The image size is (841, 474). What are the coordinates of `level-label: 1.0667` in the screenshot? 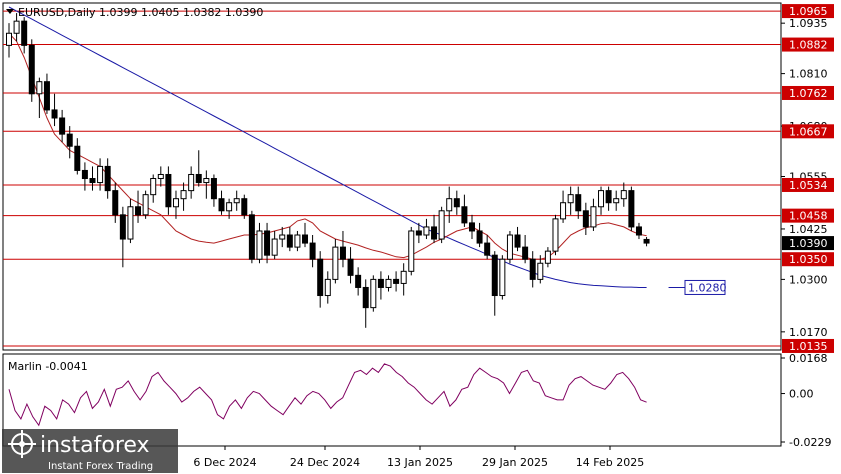 It's located at (808, 131).